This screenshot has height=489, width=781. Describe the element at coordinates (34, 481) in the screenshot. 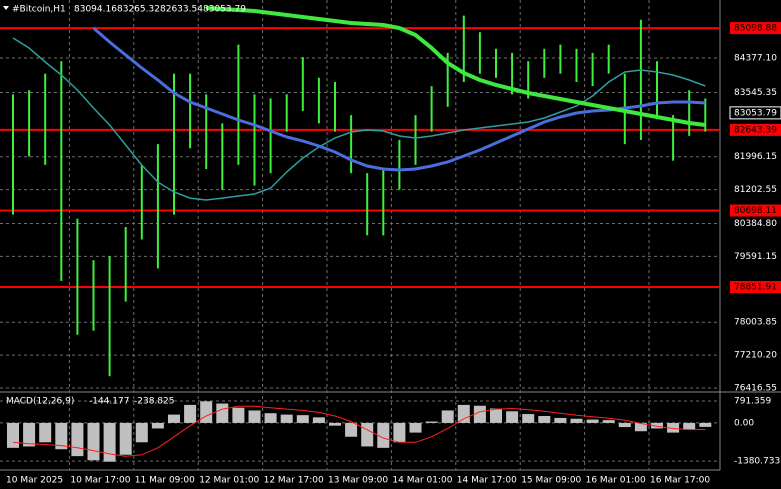

I see `x-tick-label: 10 Mar 2025` at that location.